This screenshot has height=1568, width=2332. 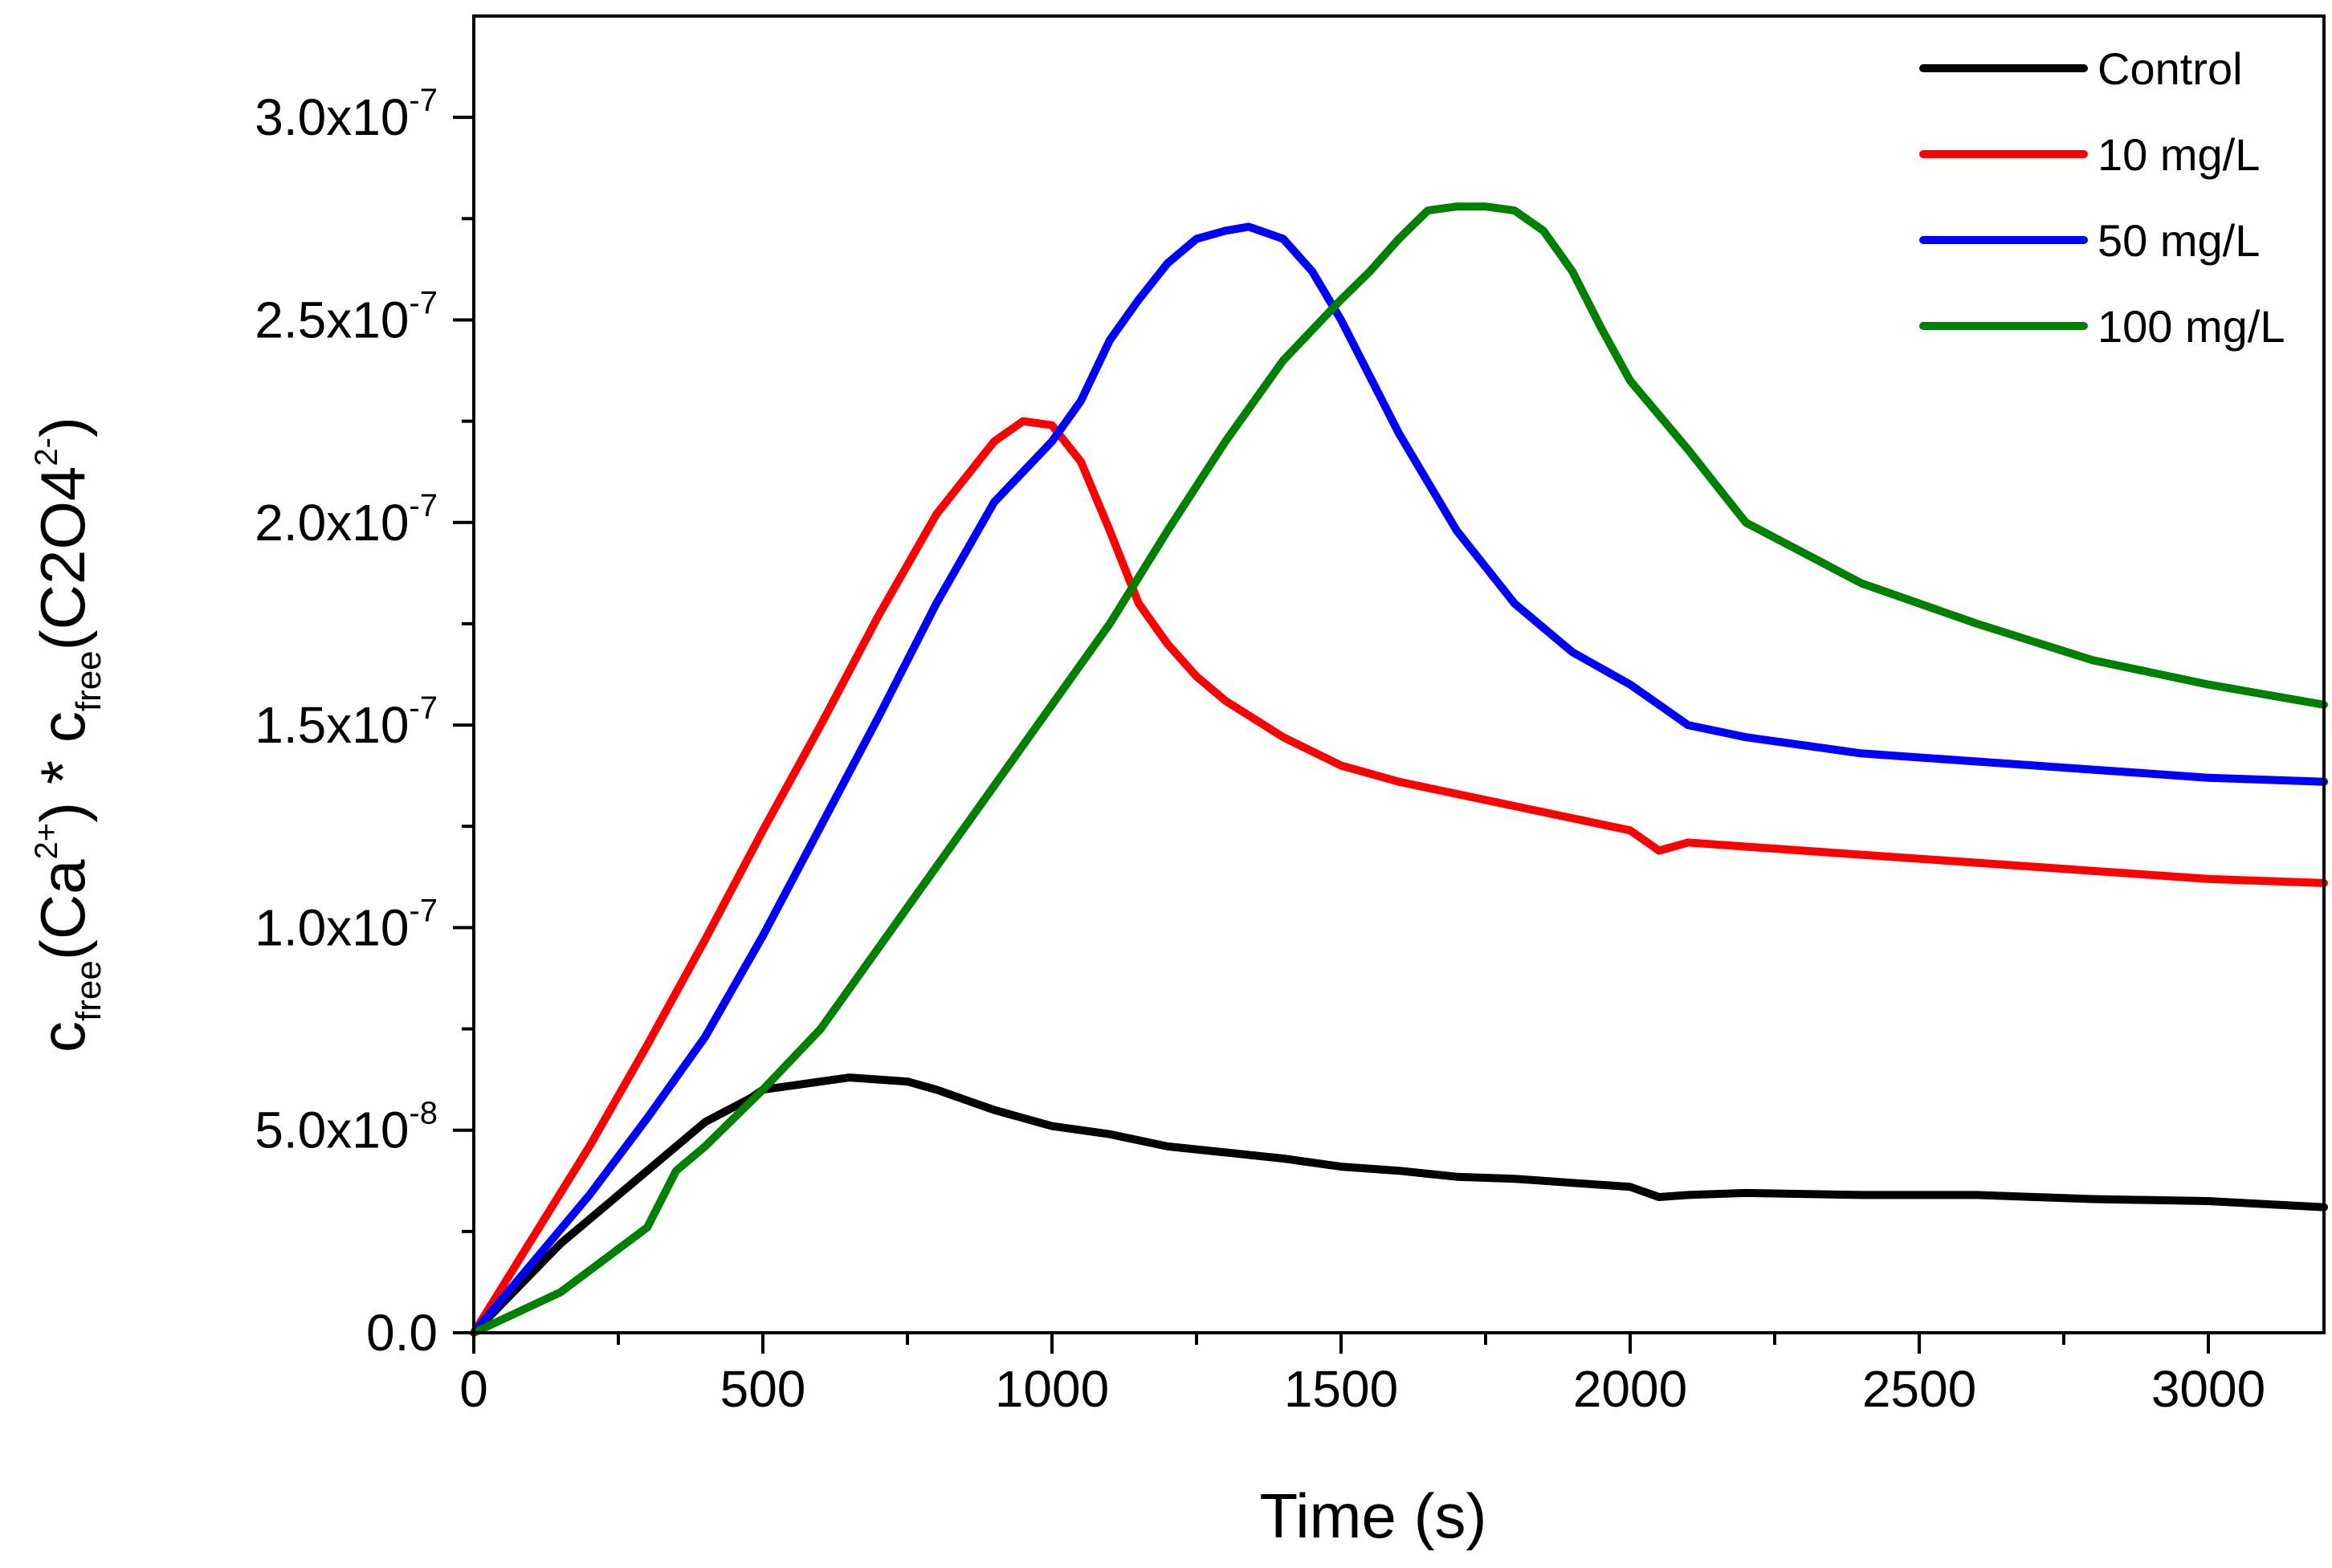 I want to click on x-tick-label: 0, so click(x=473, y=1389).